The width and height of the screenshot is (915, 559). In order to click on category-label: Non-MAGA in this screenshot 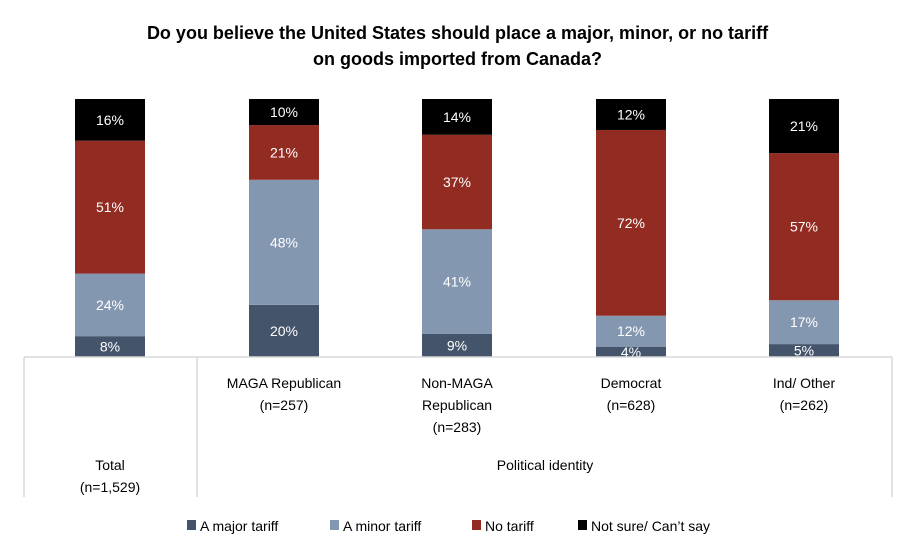, I will do `click(457, 383)`.